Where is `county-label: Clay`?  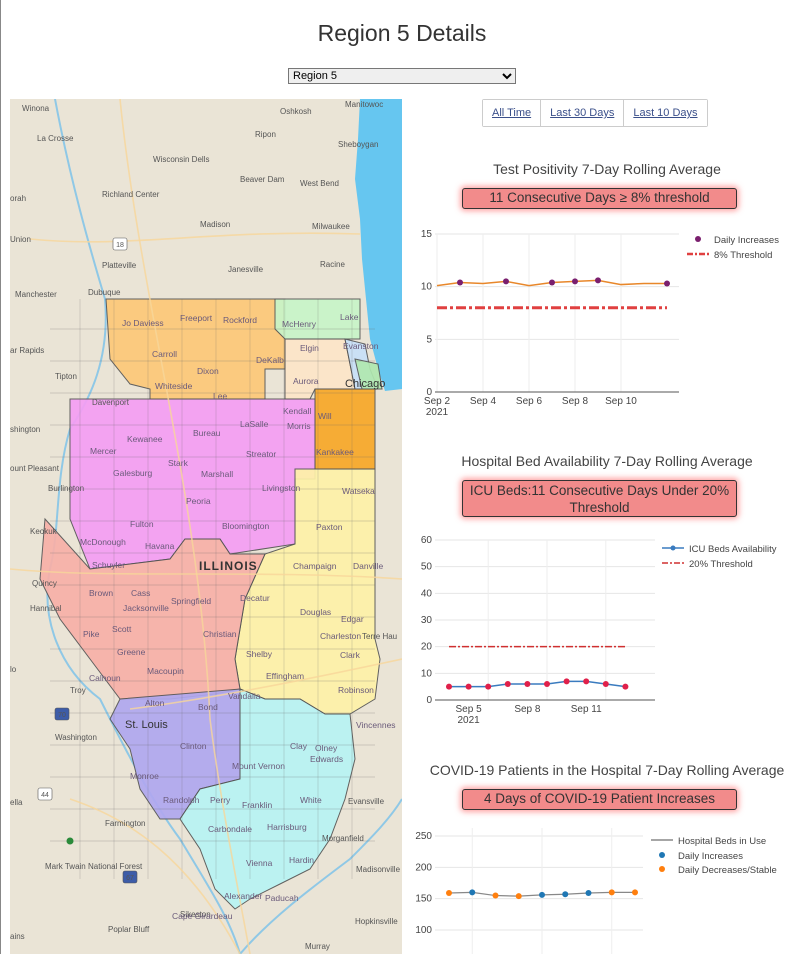 county-label: Clay is located at coordinates (299, 746).